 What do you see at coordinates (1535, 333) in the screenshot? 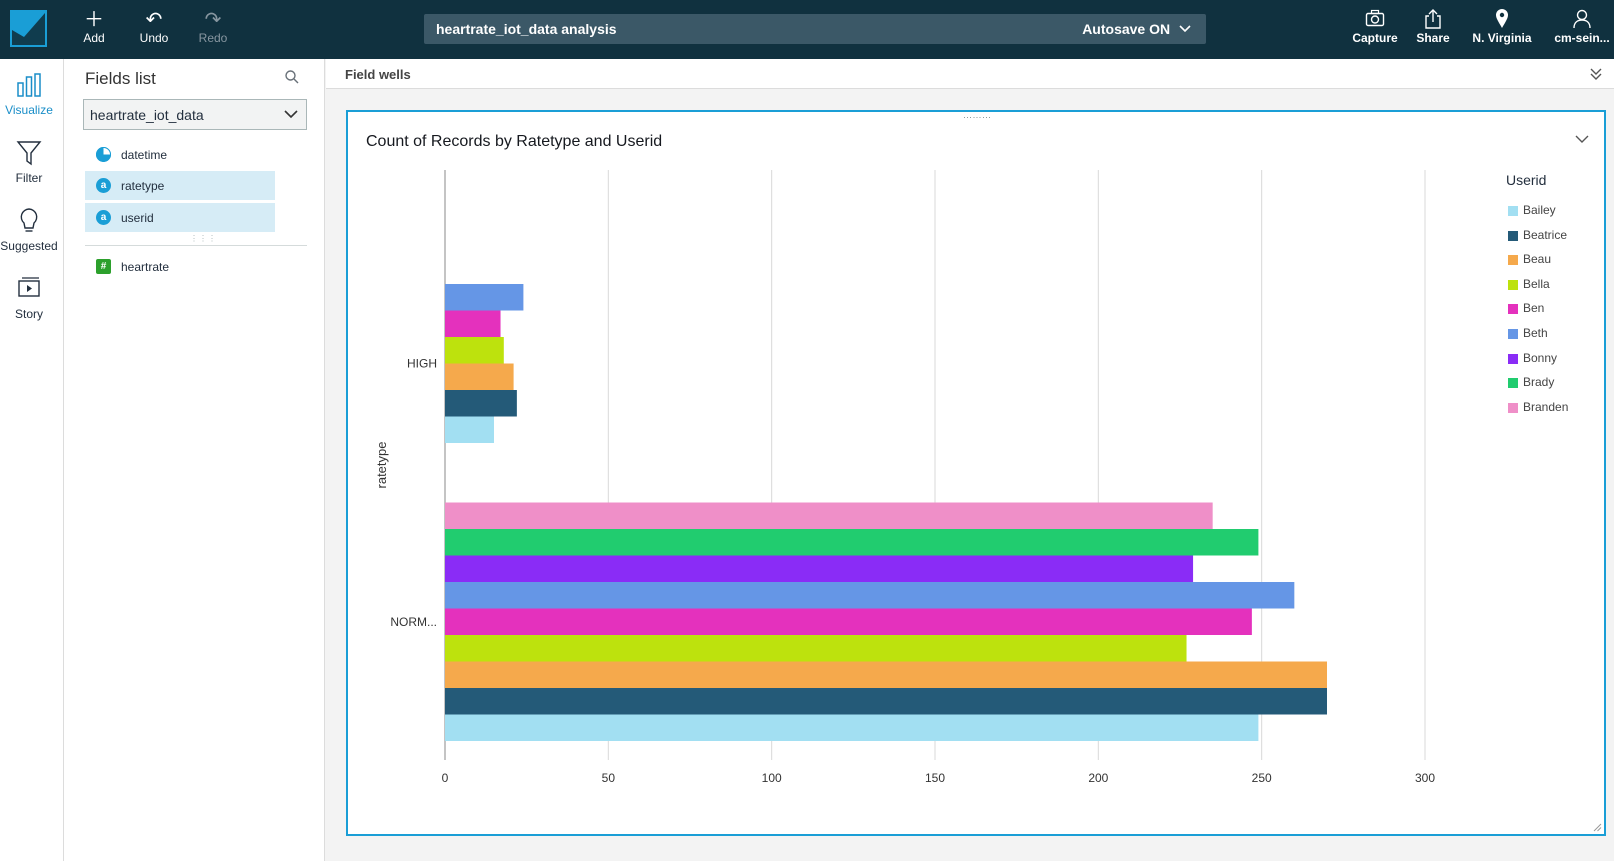
I see `legend-label: Beth` at bounding box center [1535, 333].